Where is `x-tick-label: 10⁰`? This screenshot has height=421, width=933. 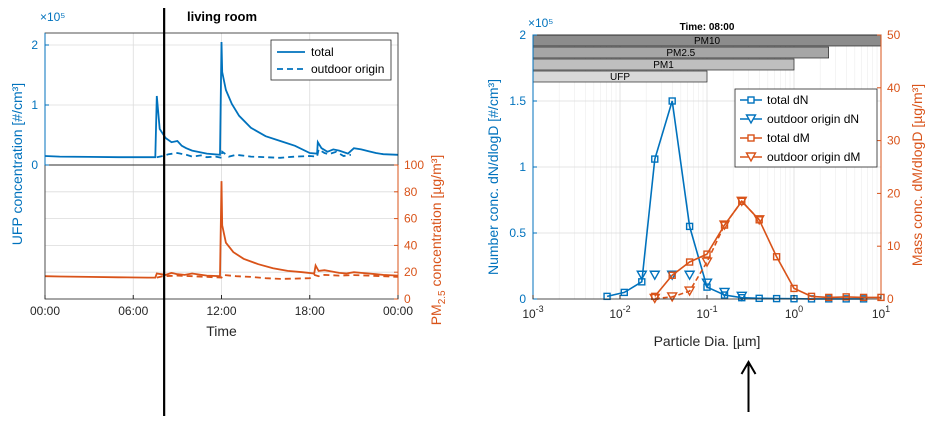 x-tick-label: 10⁰ is located at coordinates (794, 312).